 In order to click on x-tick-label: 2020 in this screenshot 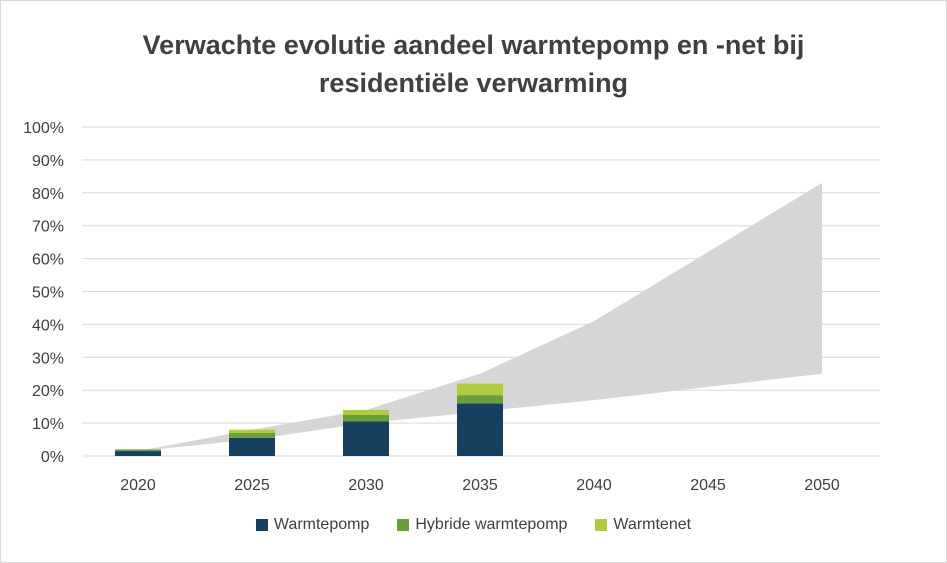, I will do `click(138, 485)`.